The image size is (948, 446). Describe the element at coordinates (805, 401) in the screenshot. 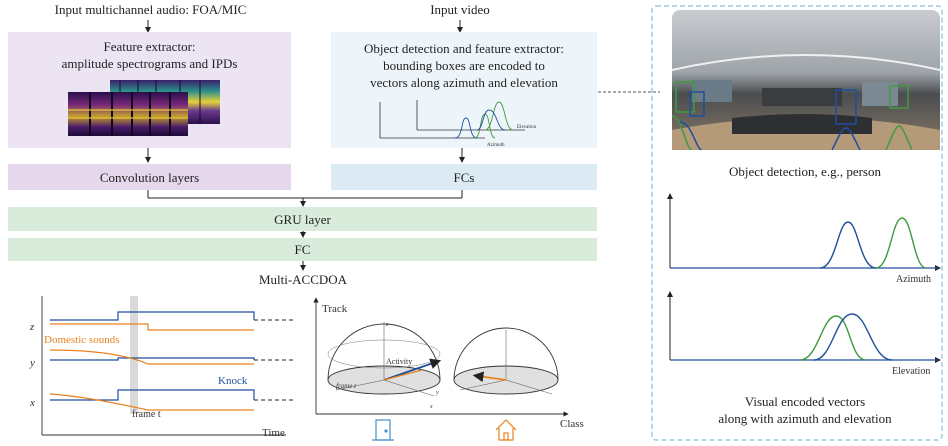

I see `encoded-vectors-caption-line1: Visual encoded vectors` at that location.